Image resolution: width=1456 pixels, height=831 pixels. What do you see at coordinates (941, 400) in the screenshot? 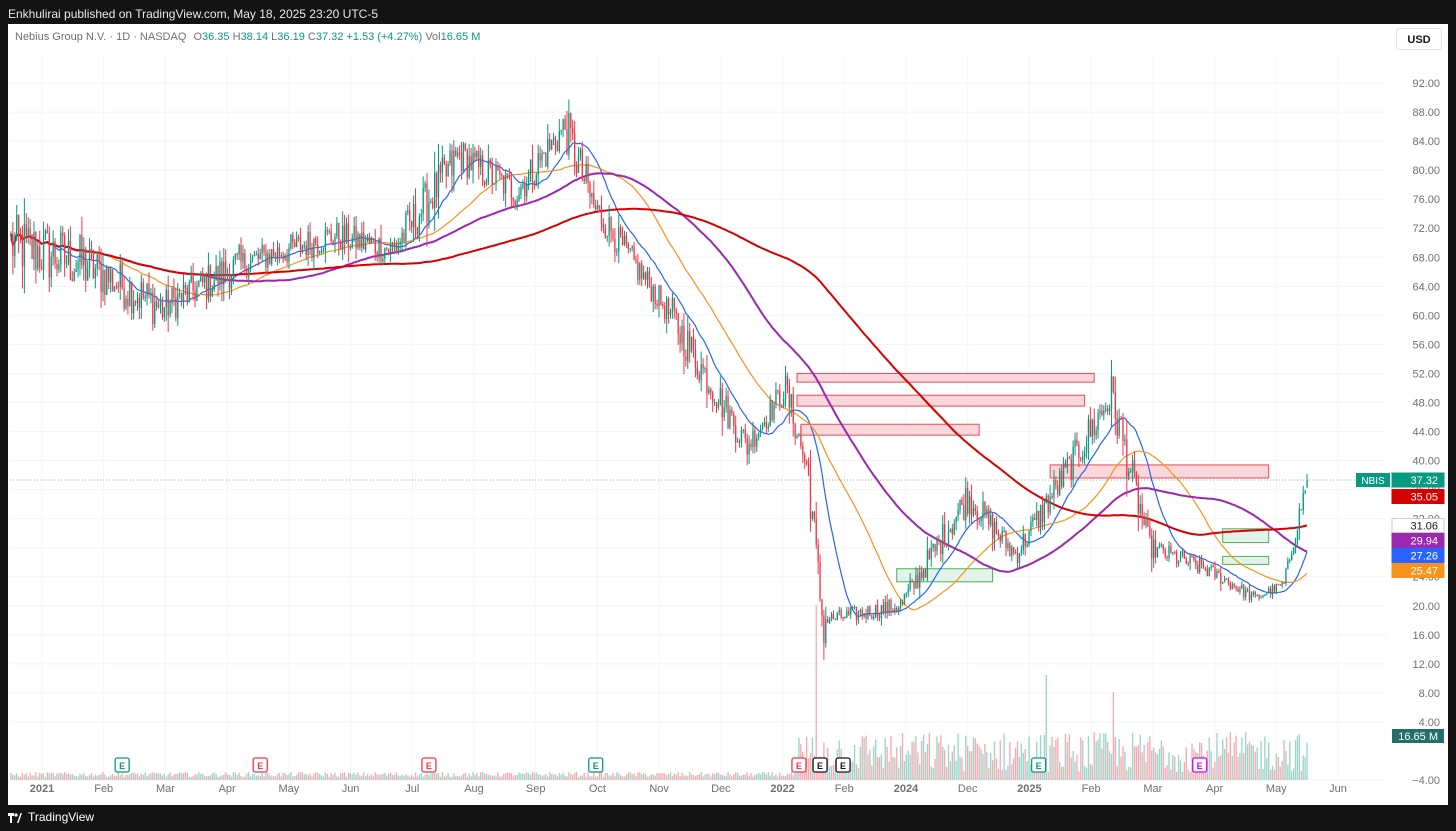
I see `supply-zone` at bounding box center [941, 400].